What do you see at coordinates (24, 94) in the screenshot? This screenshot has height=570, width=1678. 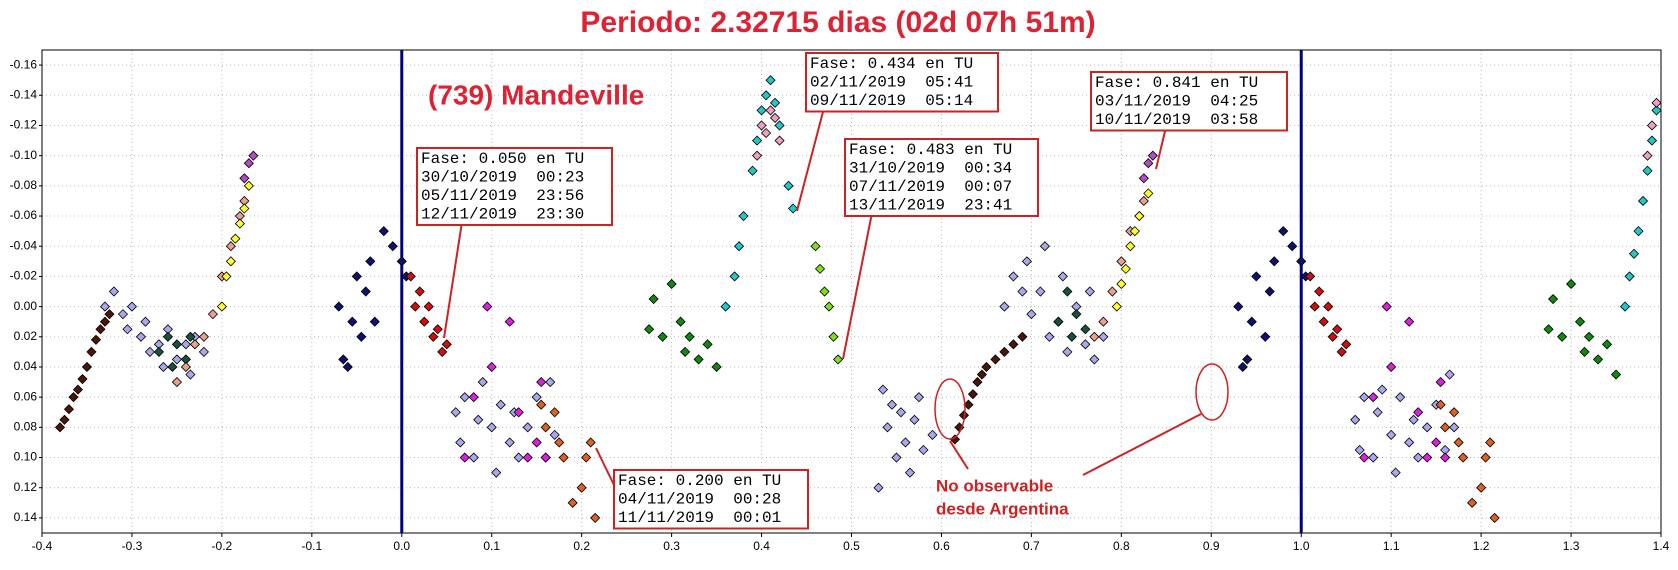 I see `y-tick-label: -0.14` at bounding box center [24, 94].